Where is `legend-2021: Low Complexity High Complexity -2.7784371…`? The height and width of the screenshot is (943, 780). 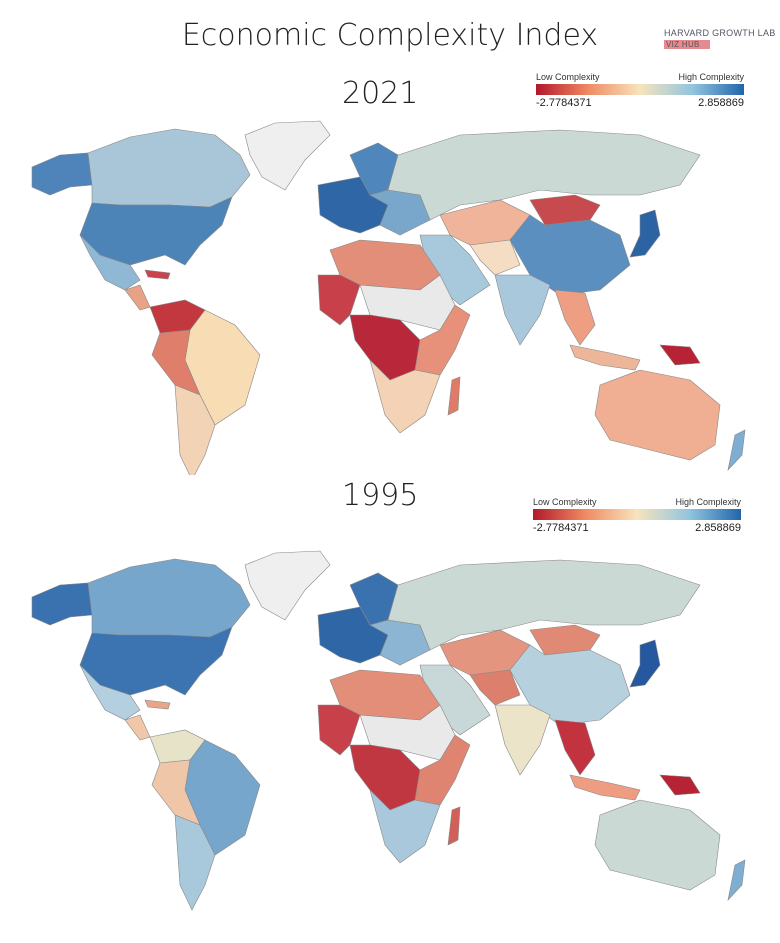
legend-2021: Low Complexity High Complexity -2.7784371… is located at coordinates (640, 90).